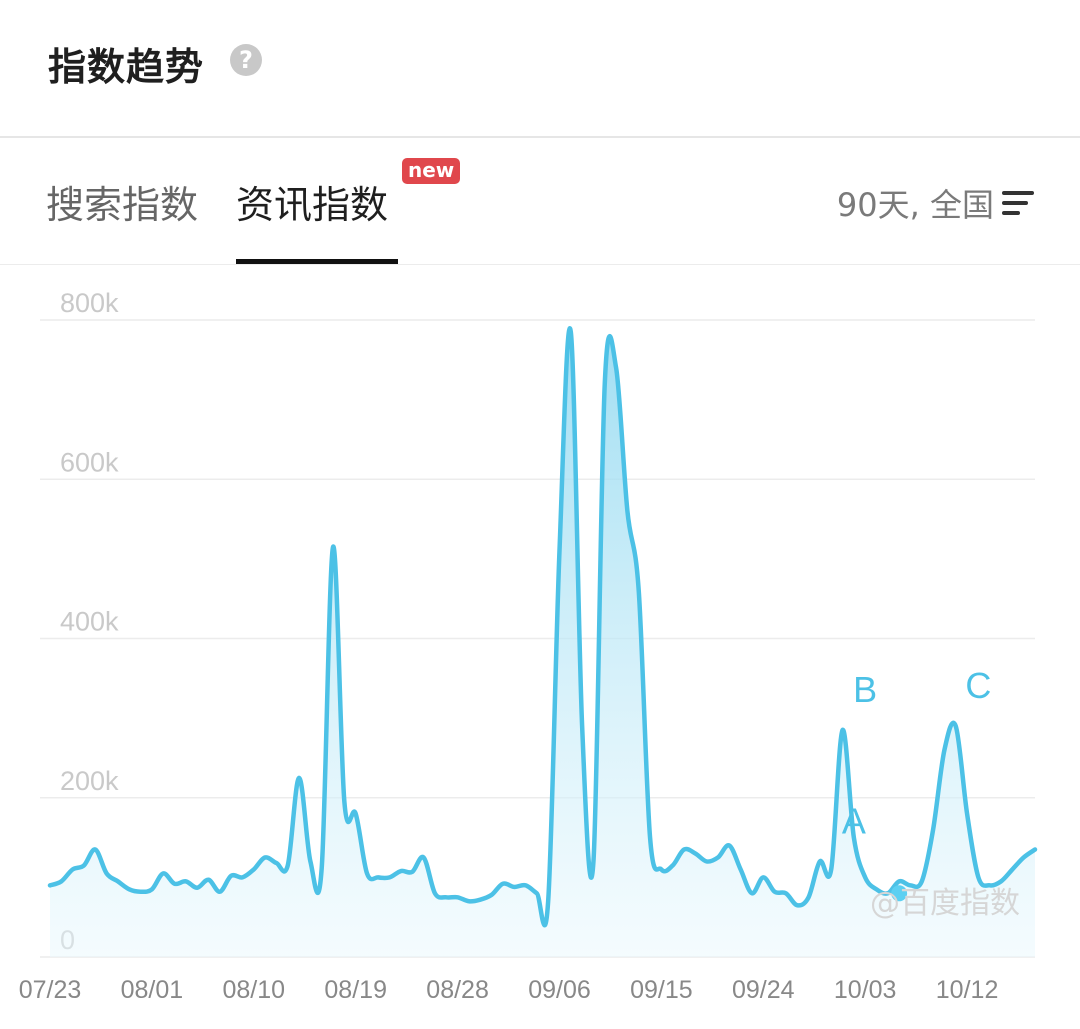 The width and height of the screenshot is (1080, 1029). Describe the element at coordinates (246, 60) in the screenshot. I see `question-circle-icon: ?` at that location.